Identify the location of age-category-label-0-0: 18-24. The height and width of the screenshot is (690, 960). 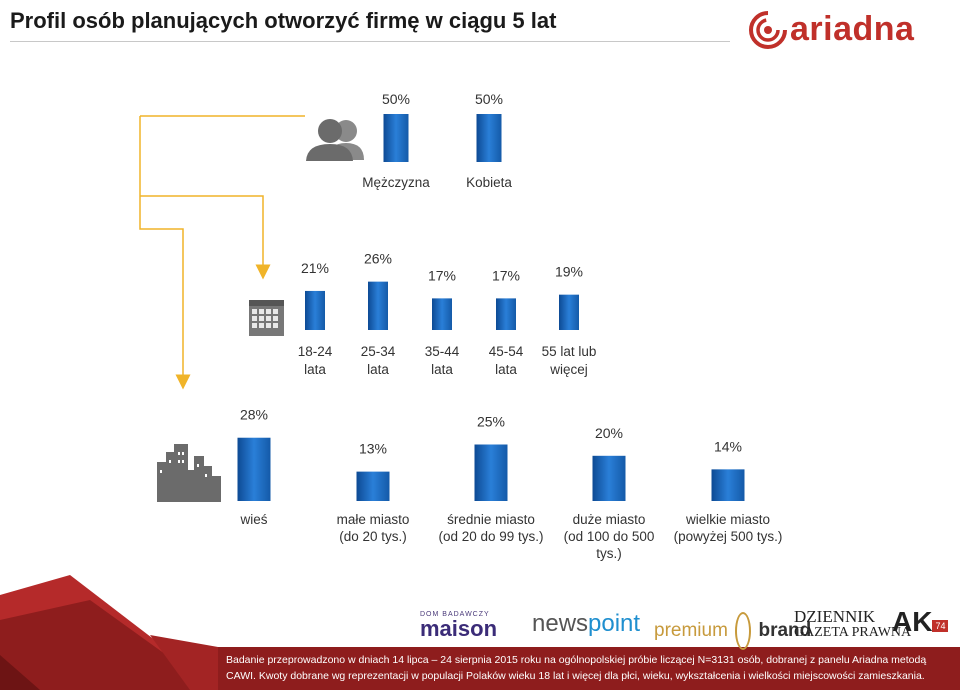
(315, 351).